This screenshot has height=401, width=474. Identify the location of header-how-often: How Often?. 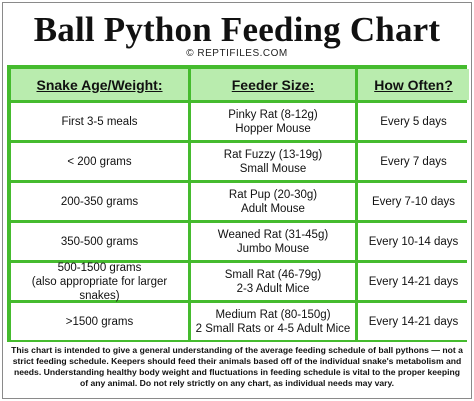
(413, 84).